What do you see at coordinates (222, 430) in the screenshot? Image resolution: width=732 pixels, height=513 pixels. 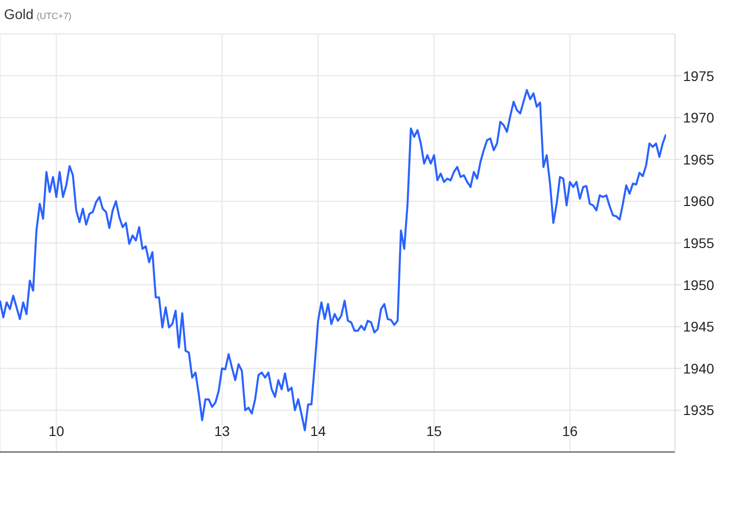 I see `x-tick-label: 13` at bounding box center [222, 430].